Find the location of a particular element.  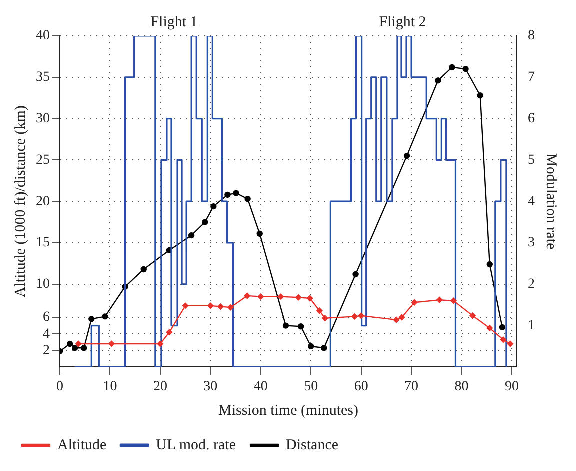

y-tick-label: 25 is located at coordinates (43, 160).